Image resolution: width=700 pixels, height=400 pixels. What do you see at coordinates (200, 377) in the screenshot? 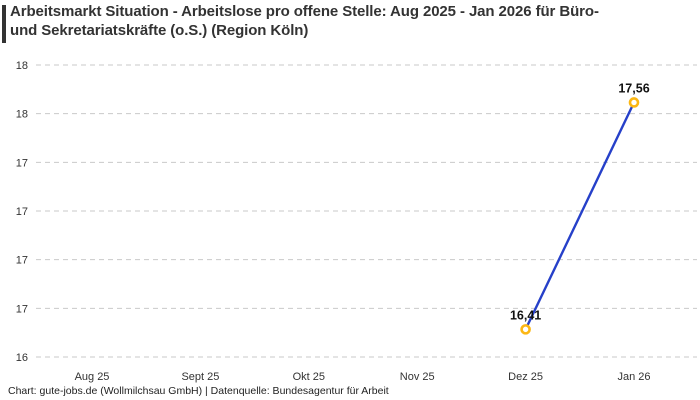
I see `x-tick-label: Sept 25` at bounding box center [200, 377].